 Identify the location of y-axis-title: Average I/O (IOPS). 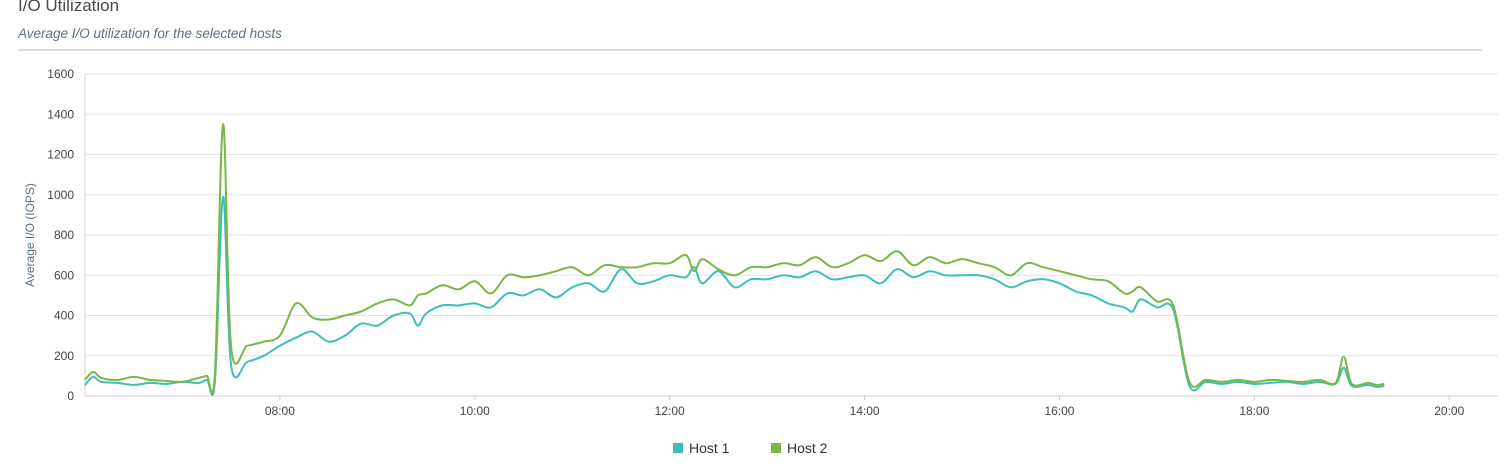
(30, 235).